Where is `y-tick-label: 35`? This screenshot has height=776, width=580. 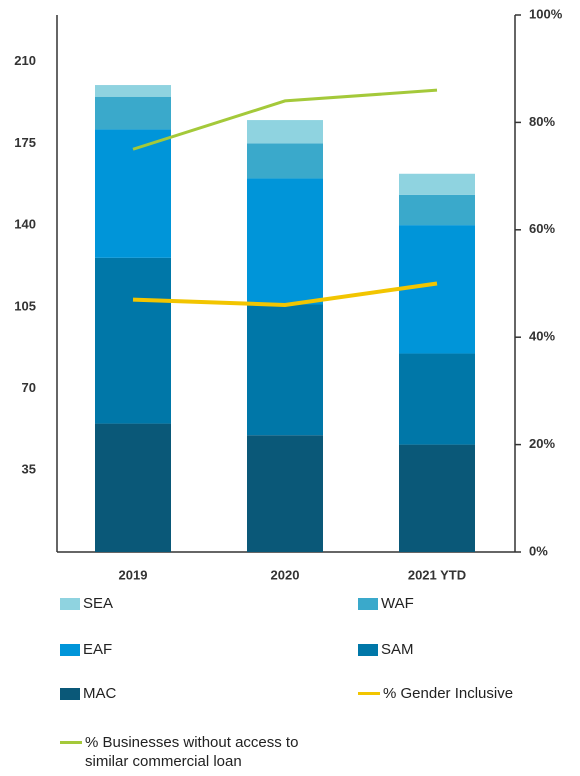 y-tick-label: 35 is located at coordinates (29, 469).